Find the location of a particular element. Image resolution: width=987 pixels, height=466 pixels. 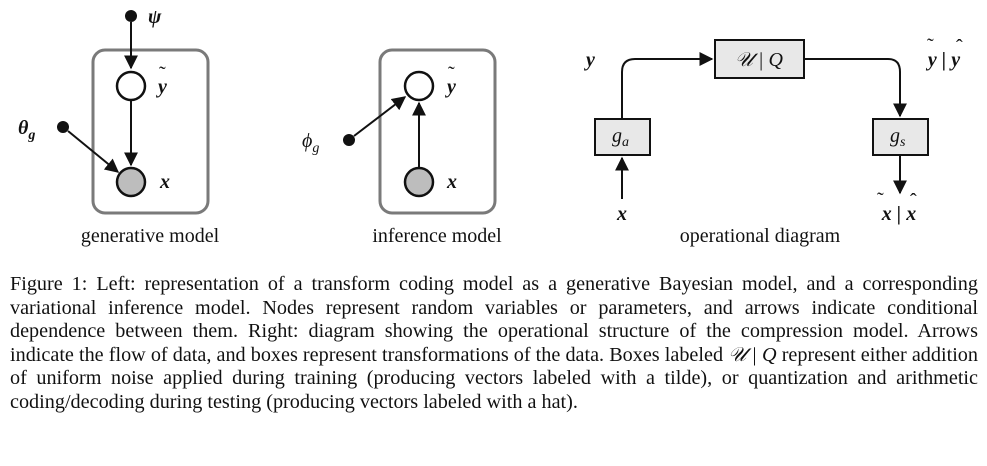

output-top-tilde: ˜ is located at coordinates (930, 46).